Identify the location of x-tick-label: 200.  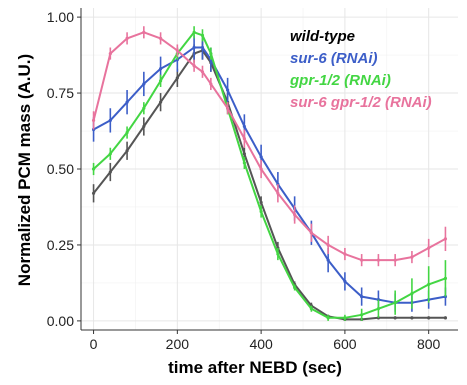
(178, 344).